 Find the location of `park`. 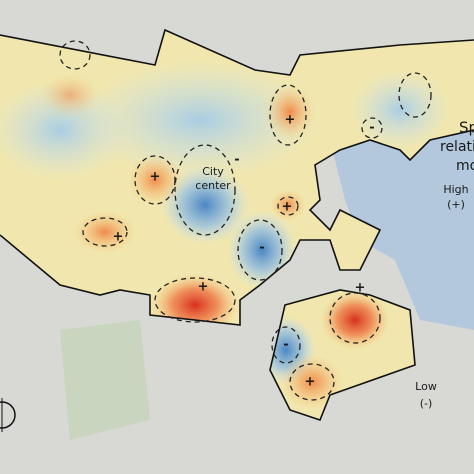

park is located at coordinates (105, 380).